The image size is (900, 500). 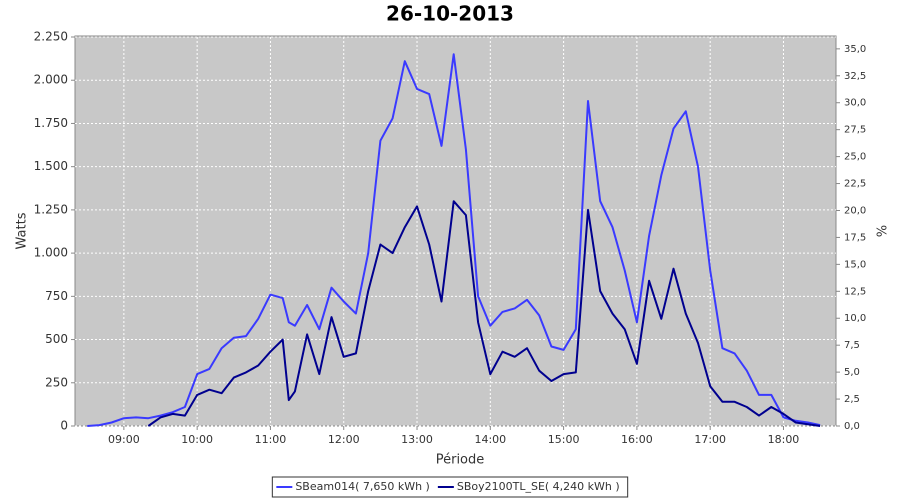 I want to click on y-tick-label: 1.500, so click(x=51, y=166).